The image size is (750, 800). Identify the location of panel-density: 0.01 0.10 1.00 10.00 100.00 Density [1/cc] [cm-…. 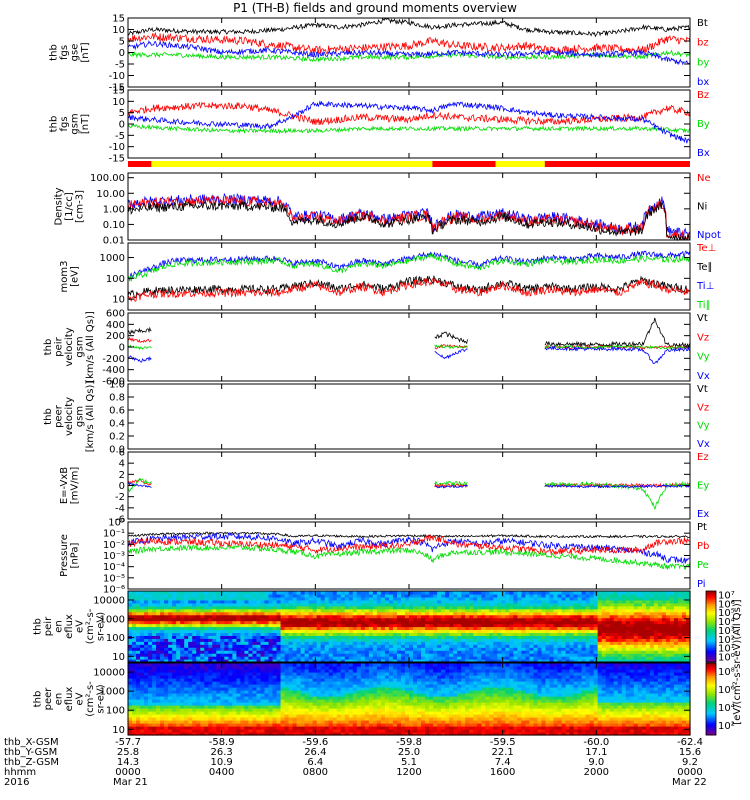
(387, 209).